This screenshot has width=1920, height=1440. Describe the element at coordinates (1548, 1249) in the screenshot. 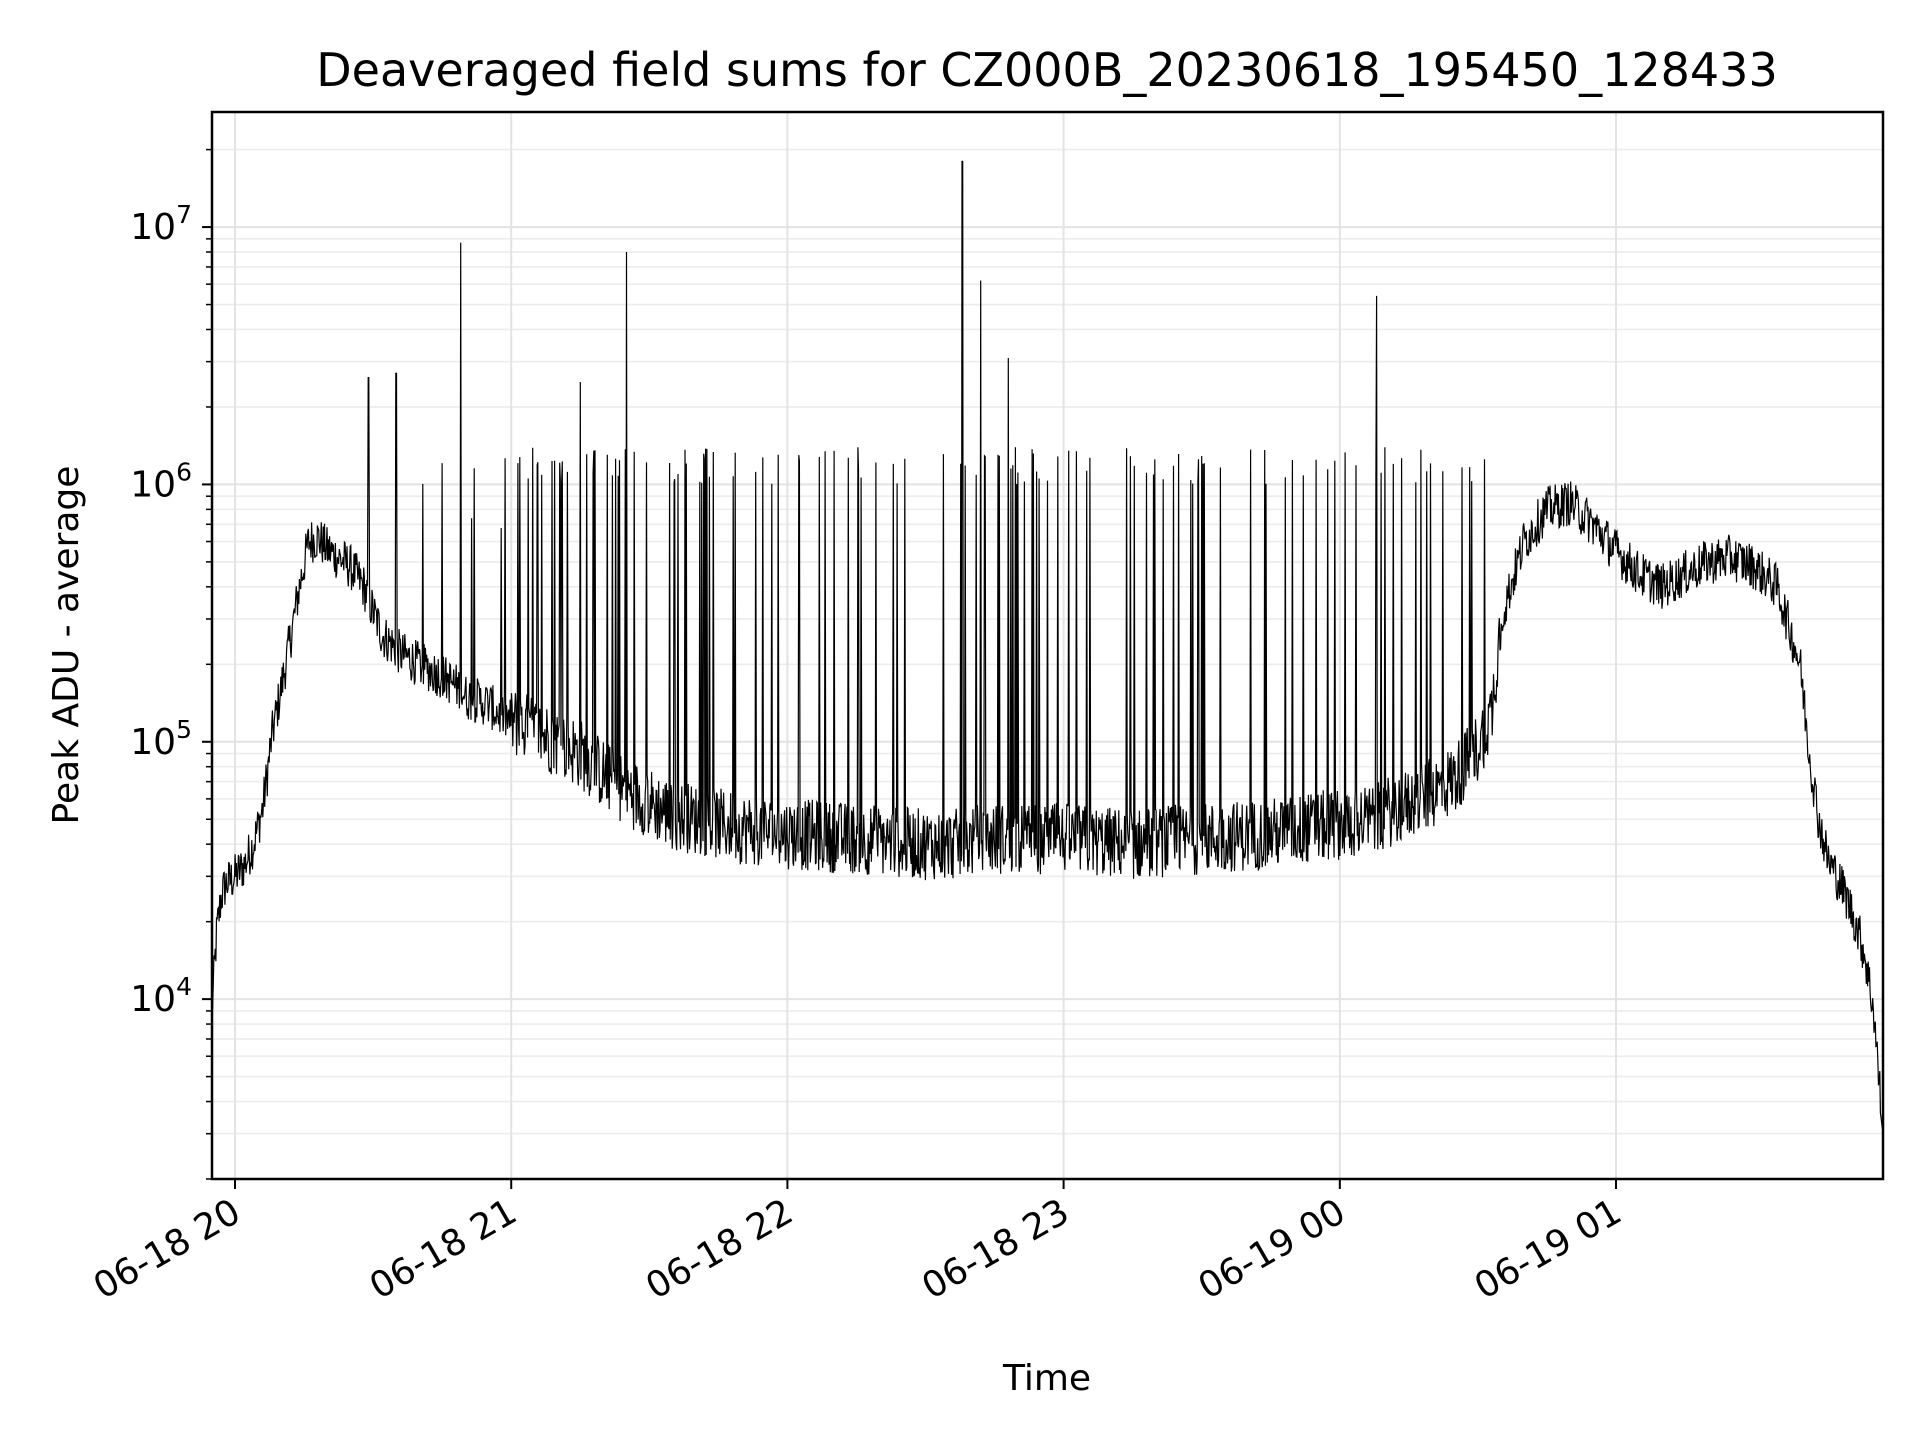

I see `x-tick-label: 06-19 01` at that location.